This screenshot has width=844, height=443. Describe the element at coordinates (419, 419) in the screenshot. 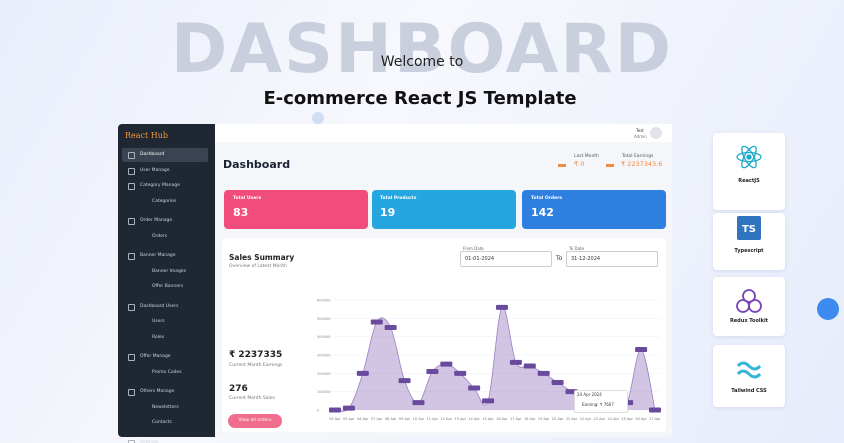

I see `x-tick-label: 10 Apr` at that location.